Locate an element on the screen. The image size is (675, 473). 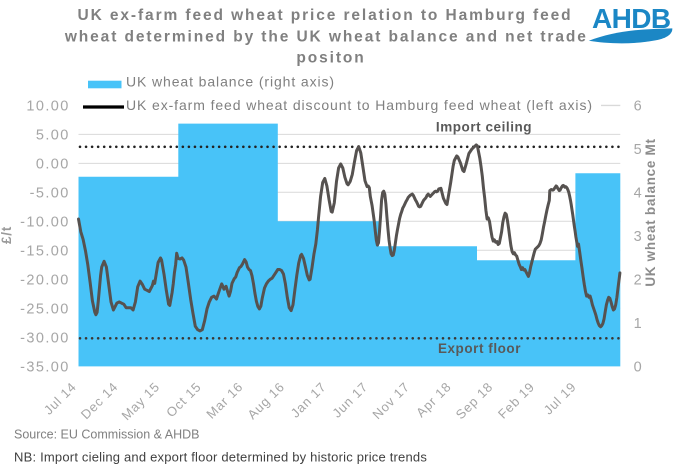
svg-text: Oct 15 is located at coordinates (183, 399).